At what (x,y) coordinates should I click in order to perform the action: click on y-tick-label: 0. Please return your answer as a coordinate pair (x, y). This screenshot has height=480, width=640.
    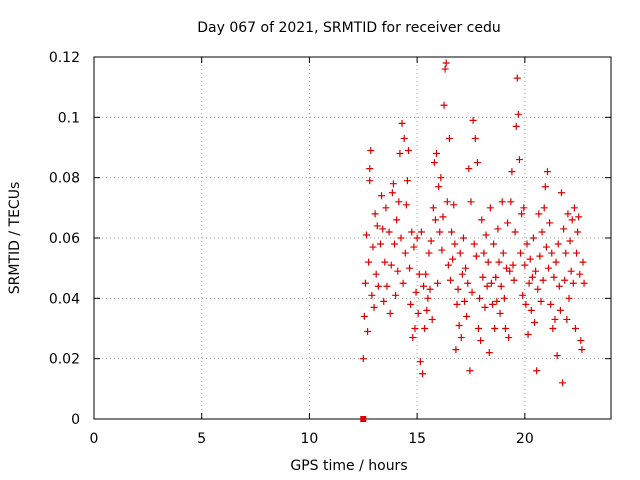
    Looking at the image, I should click on (75, 420).